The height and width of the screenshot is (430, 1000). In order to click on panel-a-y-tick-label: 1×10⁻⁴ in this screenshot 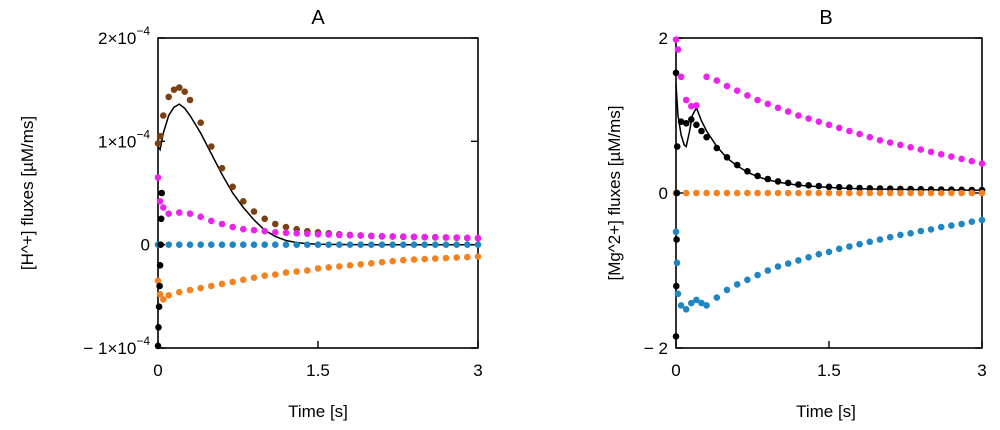, I will do `click(124, 139)`.